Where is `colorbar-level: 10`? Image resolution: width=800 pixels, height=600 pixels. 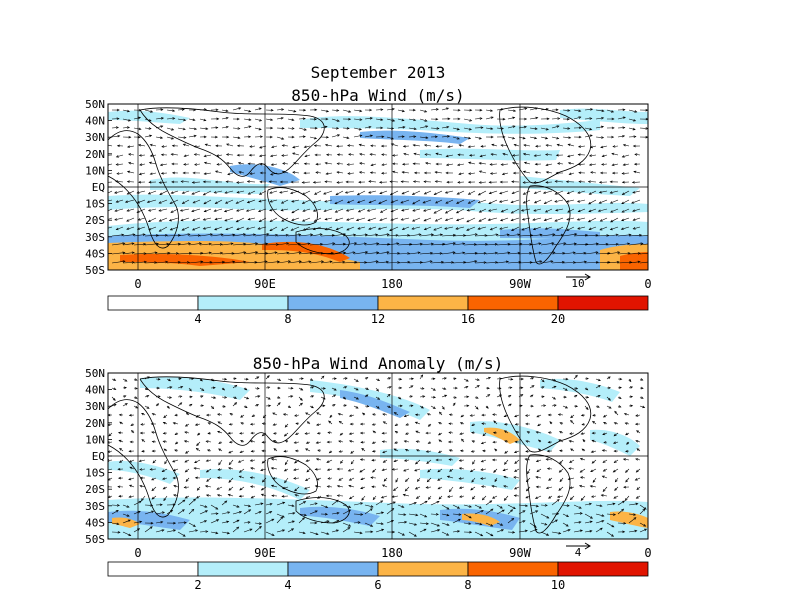 colorbar-level: 10 is located at coordinates (558, 585).